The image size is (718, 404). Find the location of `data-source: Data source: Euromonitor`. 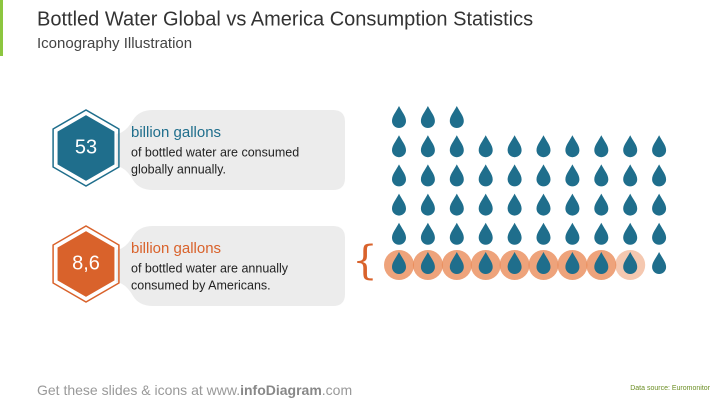

data-source: Data source: Euromonitor is located at coordinates (670, 388).